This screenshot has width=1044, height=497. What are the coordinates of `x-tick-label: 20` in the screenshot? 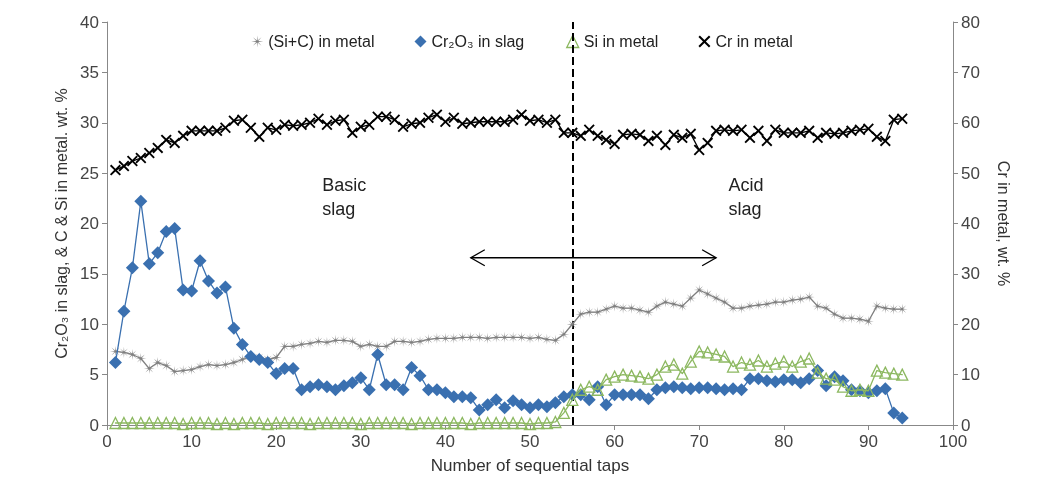 It's located at (276, 441).